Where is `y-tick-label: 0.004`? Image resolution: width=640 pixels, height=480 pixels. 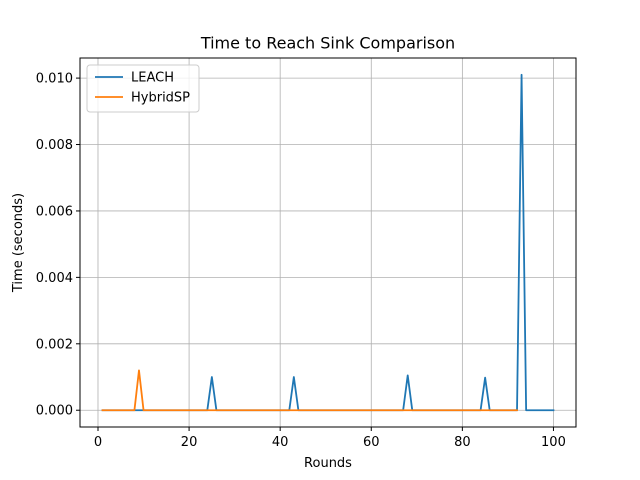 y-tick-label: 0.004 is located at coordinates (54, 278).